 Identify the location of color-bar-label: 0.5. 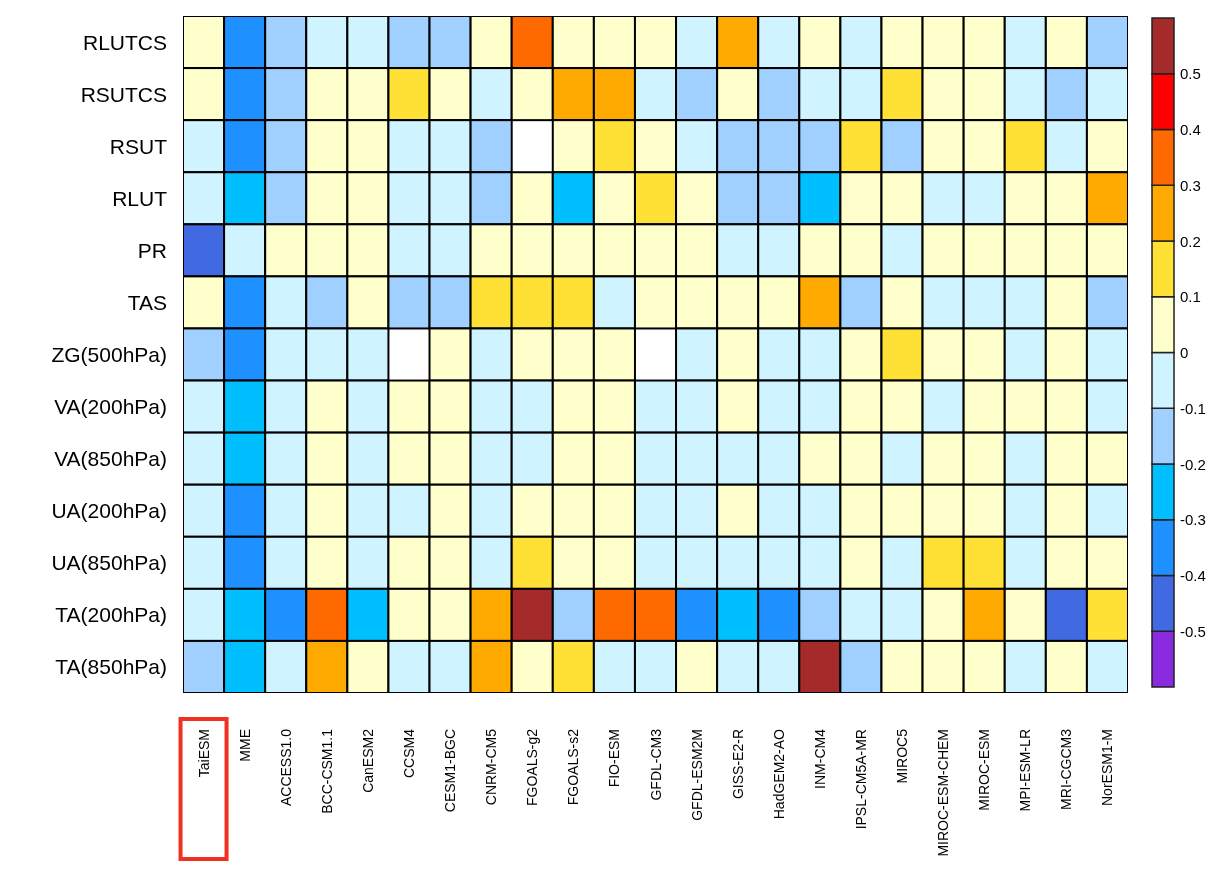
(1190, 74).